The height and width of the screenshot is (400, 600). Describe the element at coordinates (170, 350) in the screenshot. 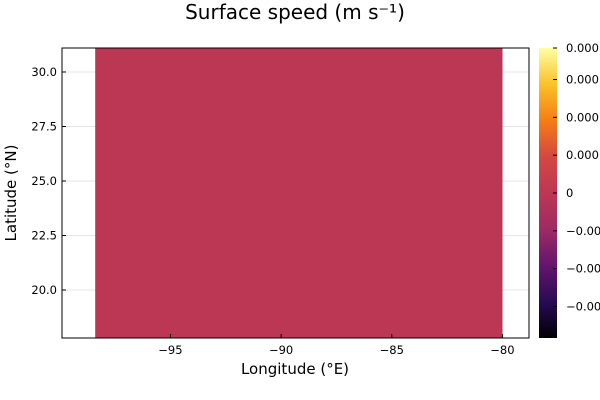

I see `x-tick-label: −95` at that location.